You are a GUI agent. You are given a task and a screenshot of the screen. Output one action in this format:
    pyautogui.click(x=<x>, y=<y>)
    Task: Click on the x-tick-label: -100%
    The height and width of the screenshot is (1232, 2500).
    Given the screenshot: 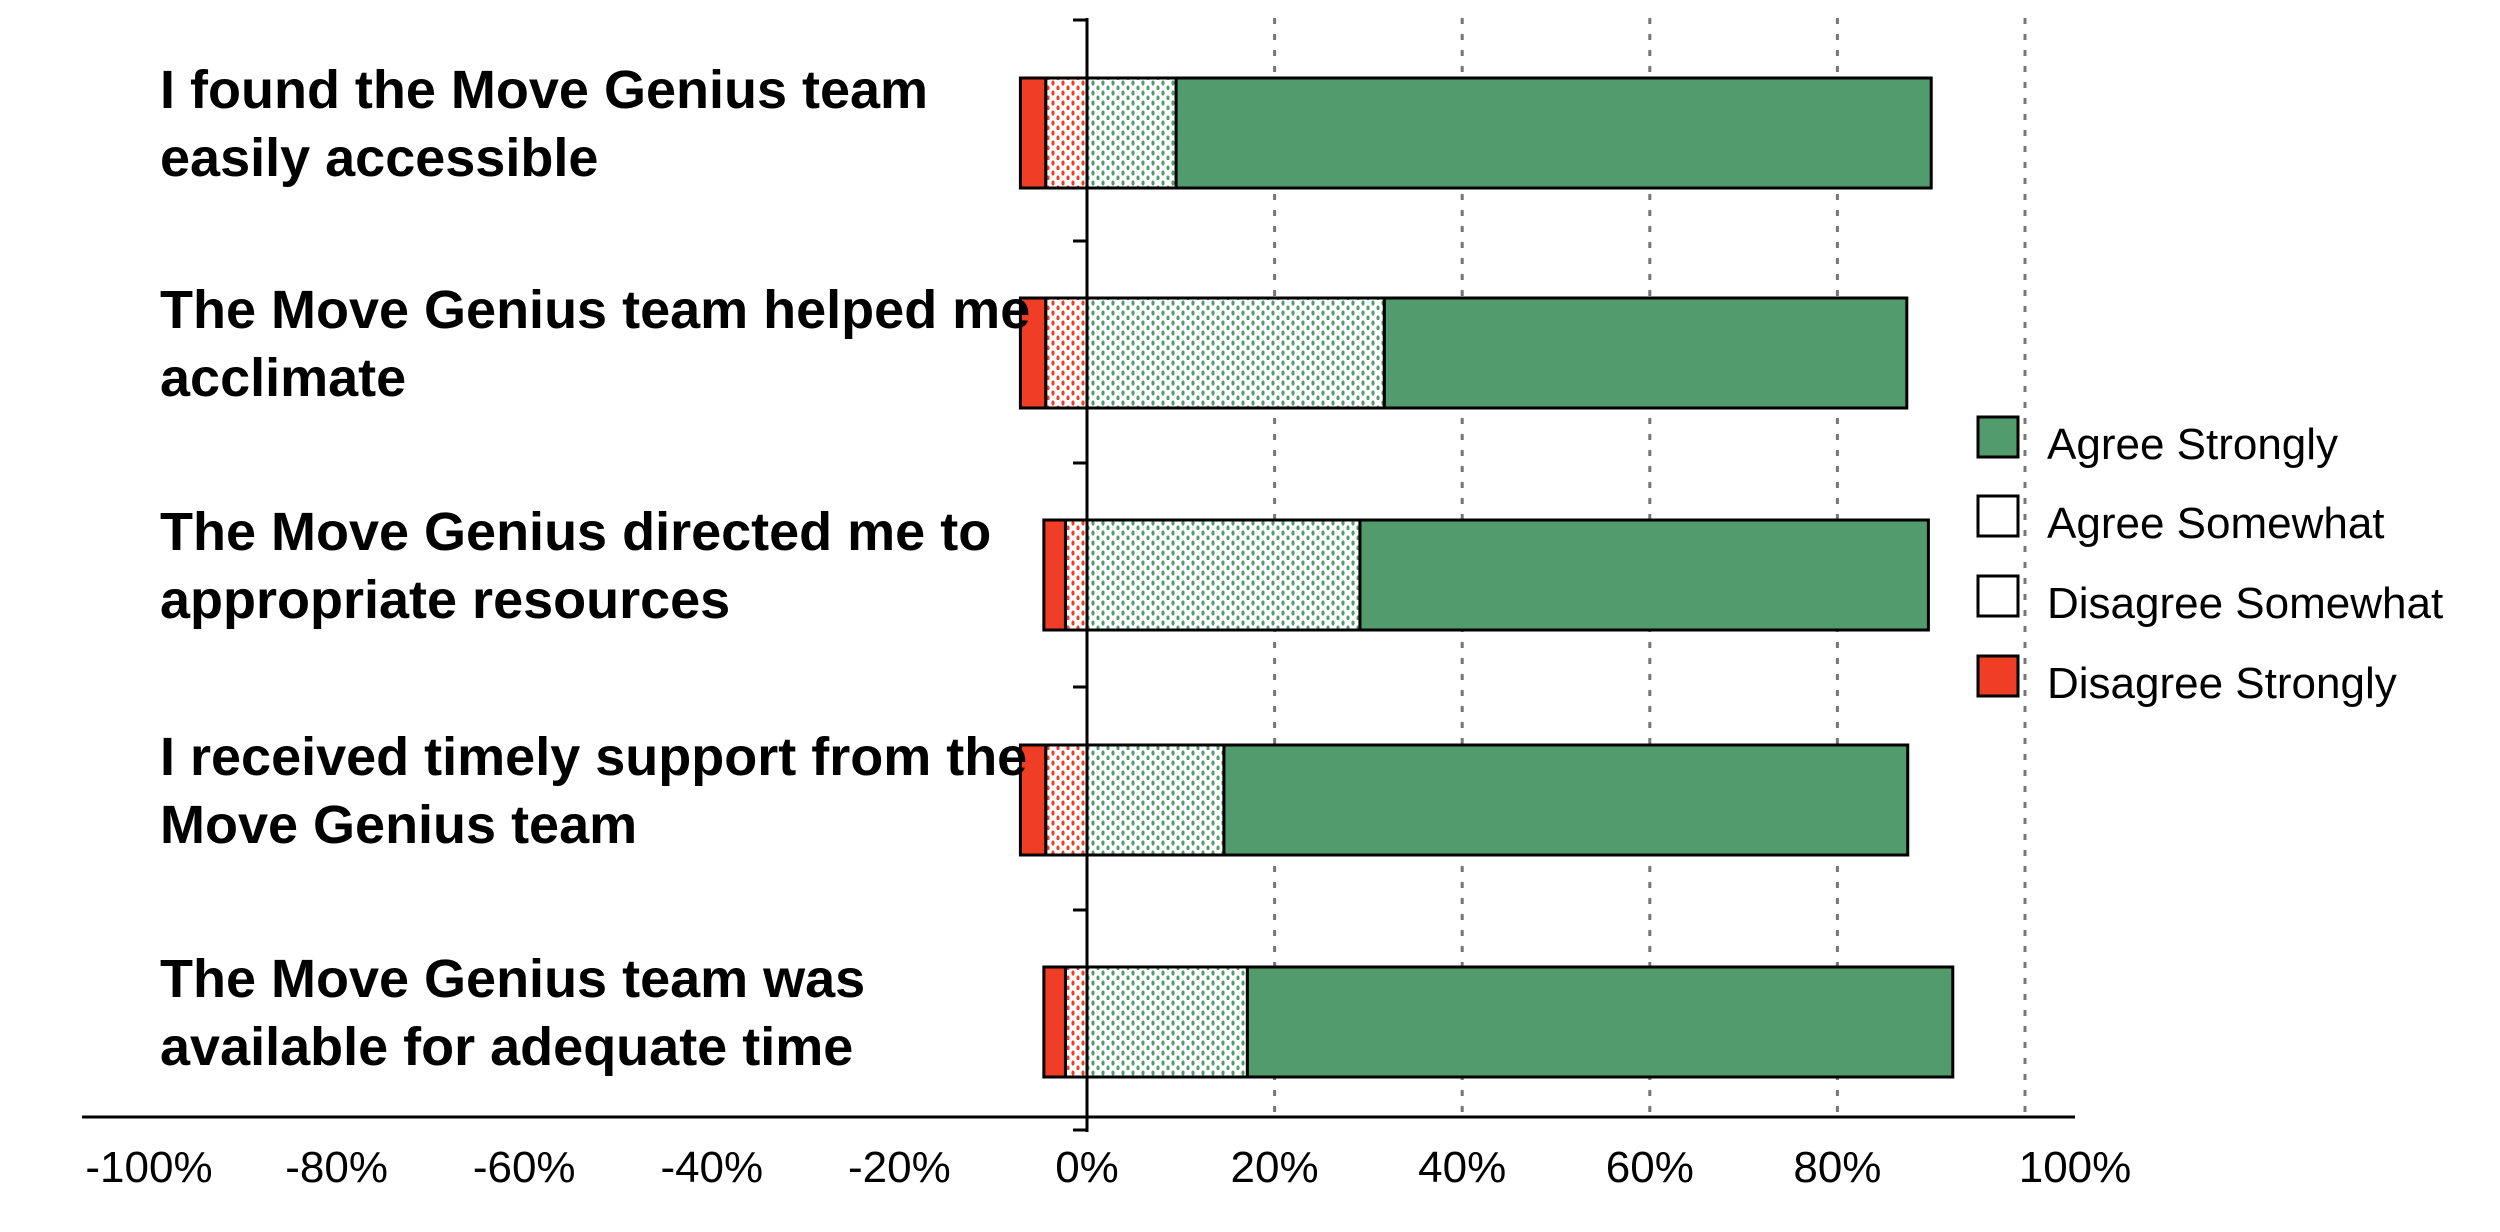 What is the action you would take?
    pyautogui.click(x=148, y=1167)
    